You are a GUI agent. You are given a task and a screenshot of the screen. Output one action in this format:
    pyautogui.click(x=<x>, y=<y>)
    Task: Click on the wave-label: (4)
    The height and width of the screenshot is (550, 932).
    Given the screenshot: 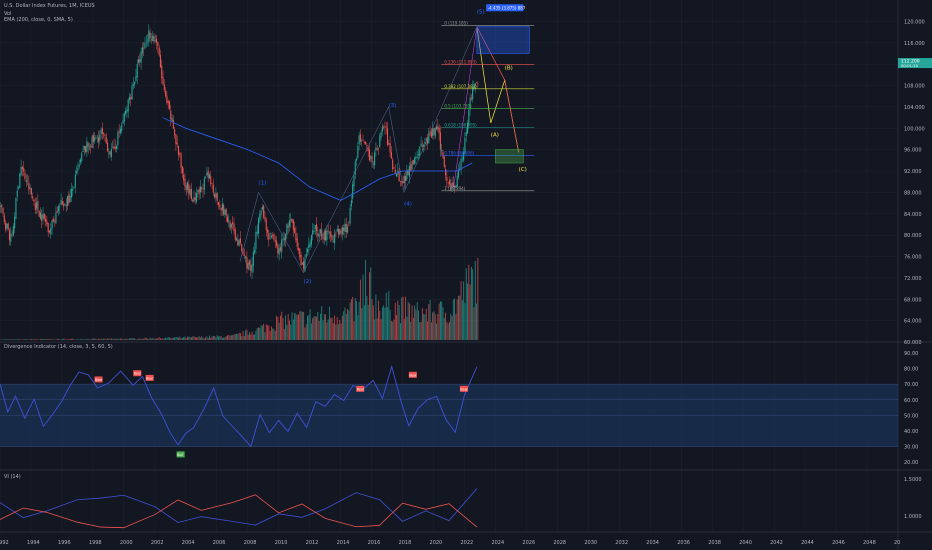 What is the action you would take?
    pyautogui.click(x=408, y=205)
    